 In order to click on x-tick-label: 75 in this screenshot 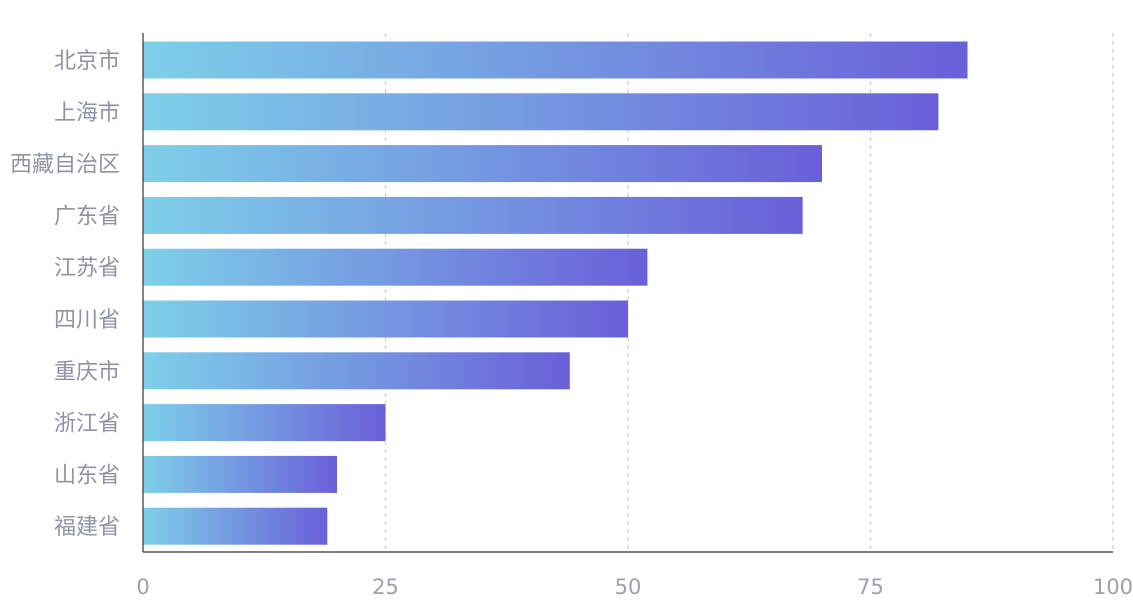, I will do `click(870, 587)`.